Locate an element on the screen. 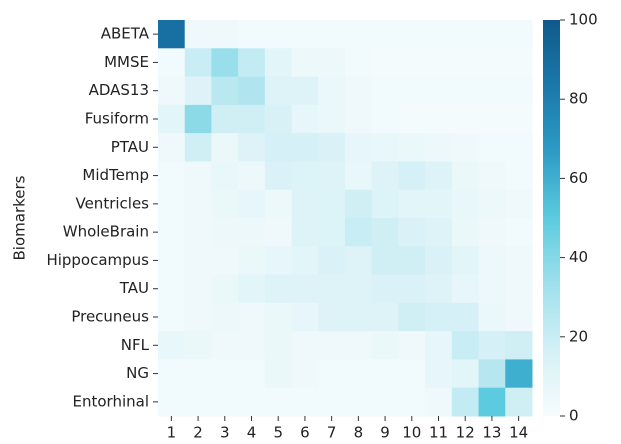  x-tick-label: 11 is located at coordinates (438, 433).